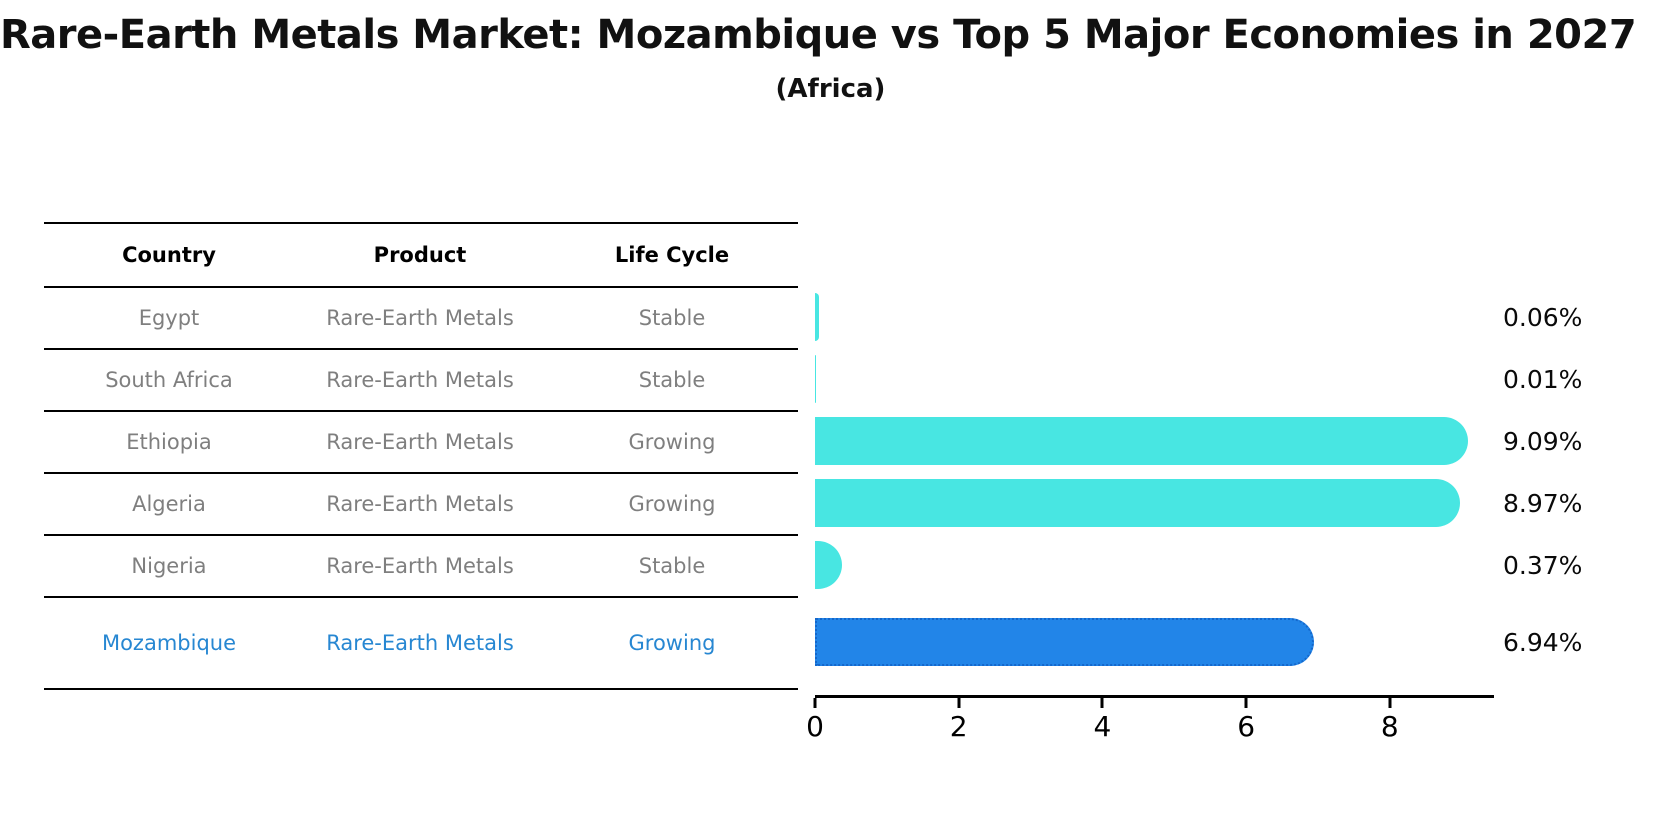 This screenshot has width=1661, height=823. I want to click on cell-country: South Africa, so click(169, 380).